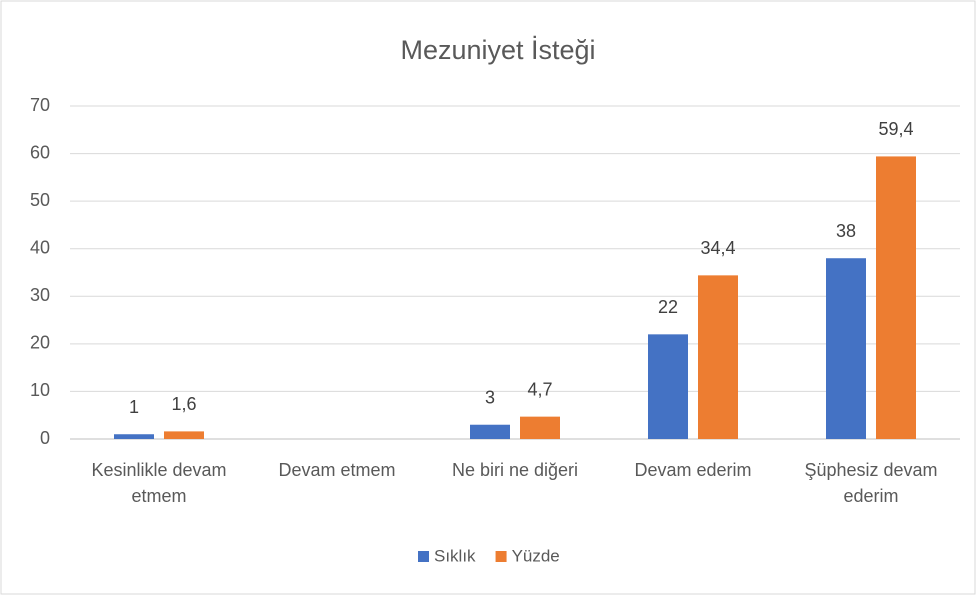 This screenshot has width=976, height=595. What do you see at coordinates (40, 390) in the screenshot?
I see `y-tick-label: 10` at bounding box center [40, 390].